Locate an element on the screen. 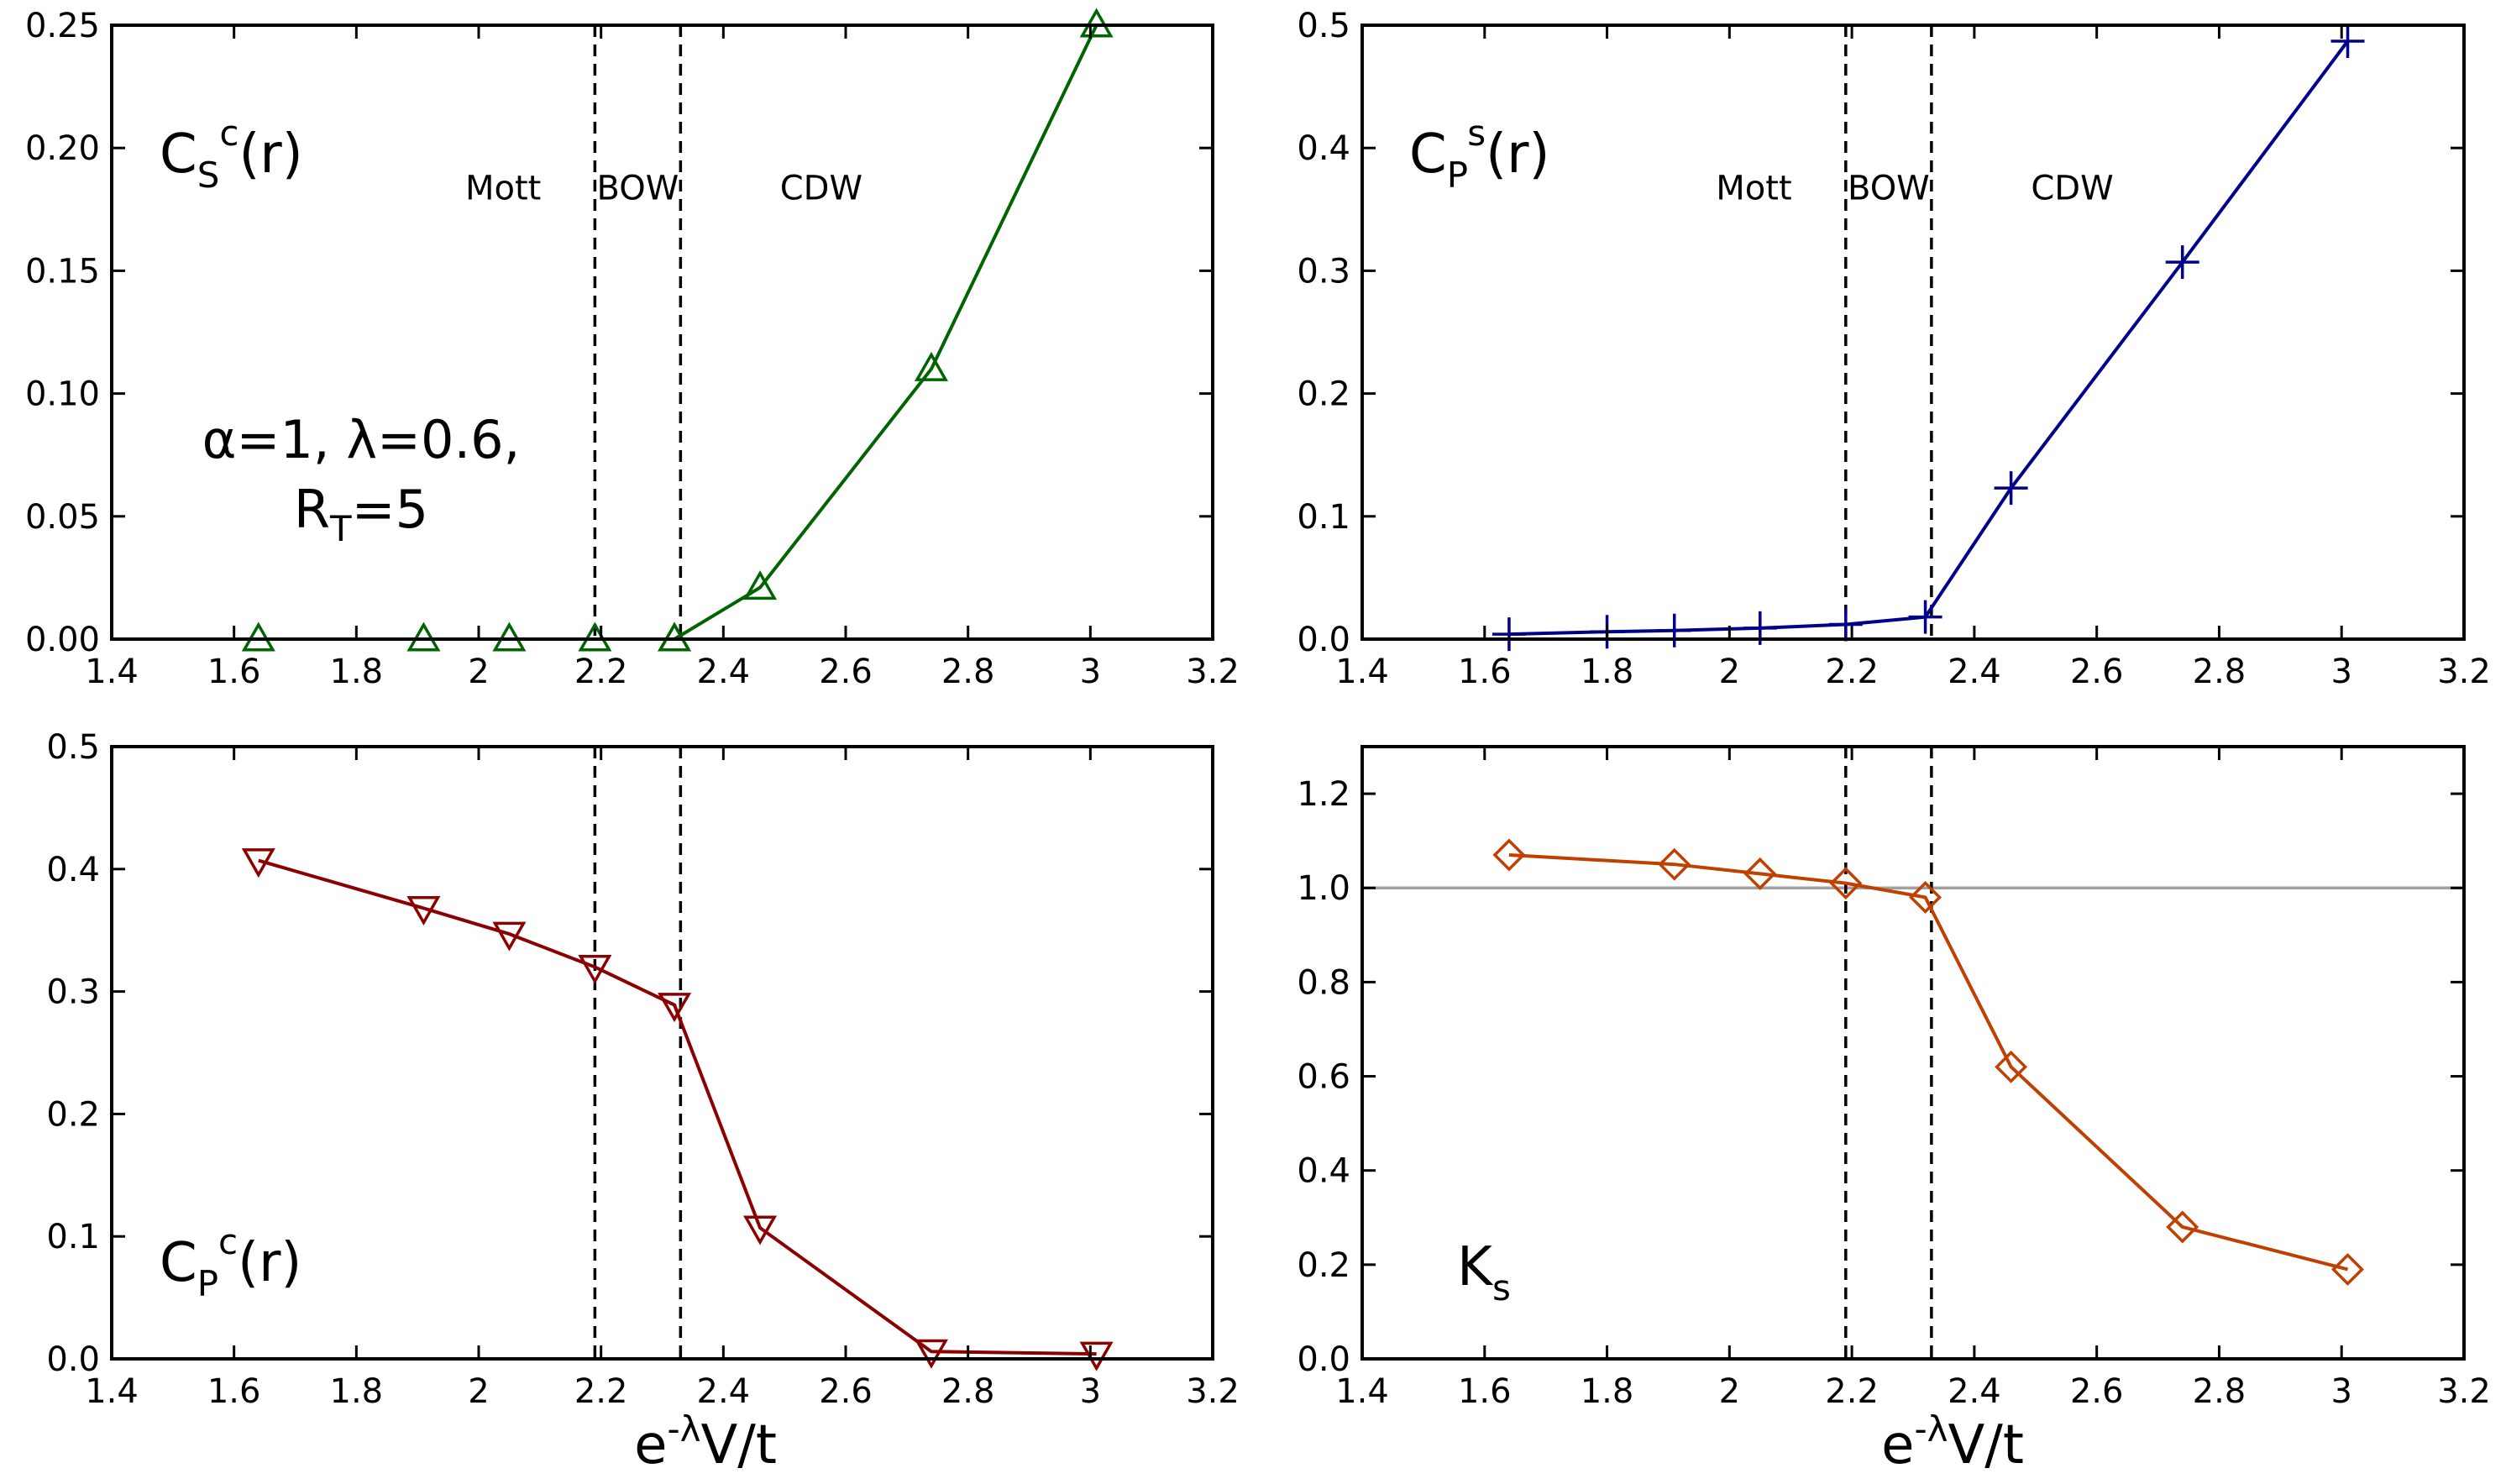  parameter-annotation: α=1, λ=0.6, is located at coordinates (361, 440).